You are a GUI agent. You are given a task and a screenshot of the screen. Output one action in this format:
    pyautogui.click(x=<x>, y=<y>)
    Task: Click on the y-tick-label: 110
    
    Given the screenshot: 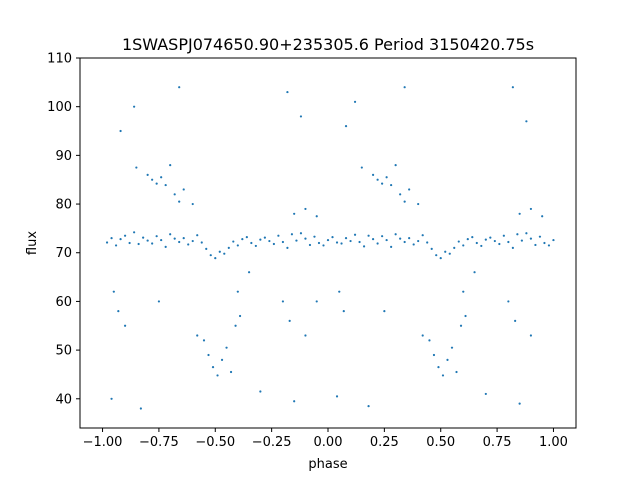 What is the action you would take?
    pyautogui.click(x=59, y=59)
    